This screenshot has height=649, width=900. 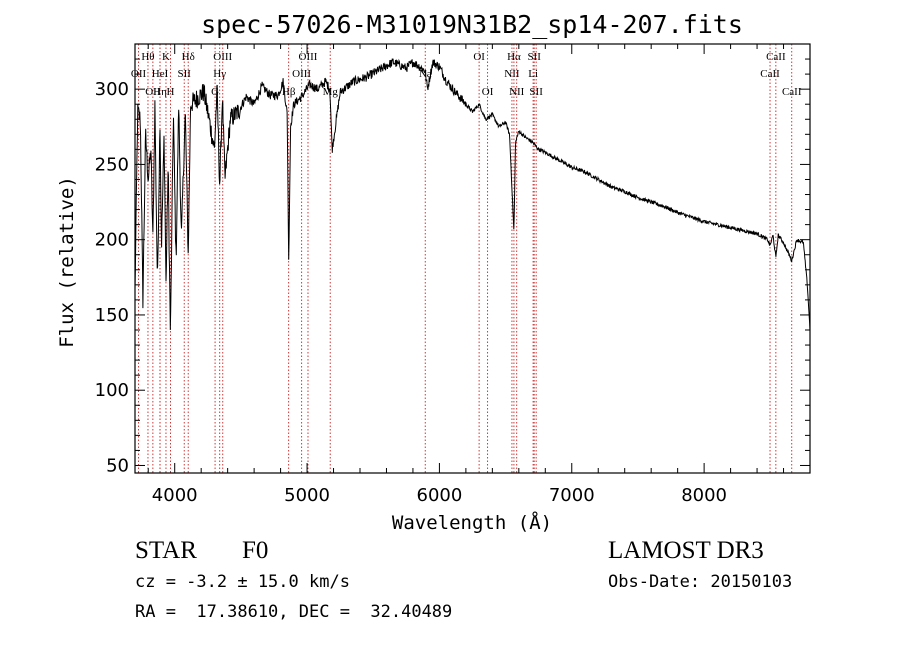 What do you see at coordinates (67, 262) in the screenshot?
I see `y-axis-label: Flux (relative)` at bounding box center [67, 262].